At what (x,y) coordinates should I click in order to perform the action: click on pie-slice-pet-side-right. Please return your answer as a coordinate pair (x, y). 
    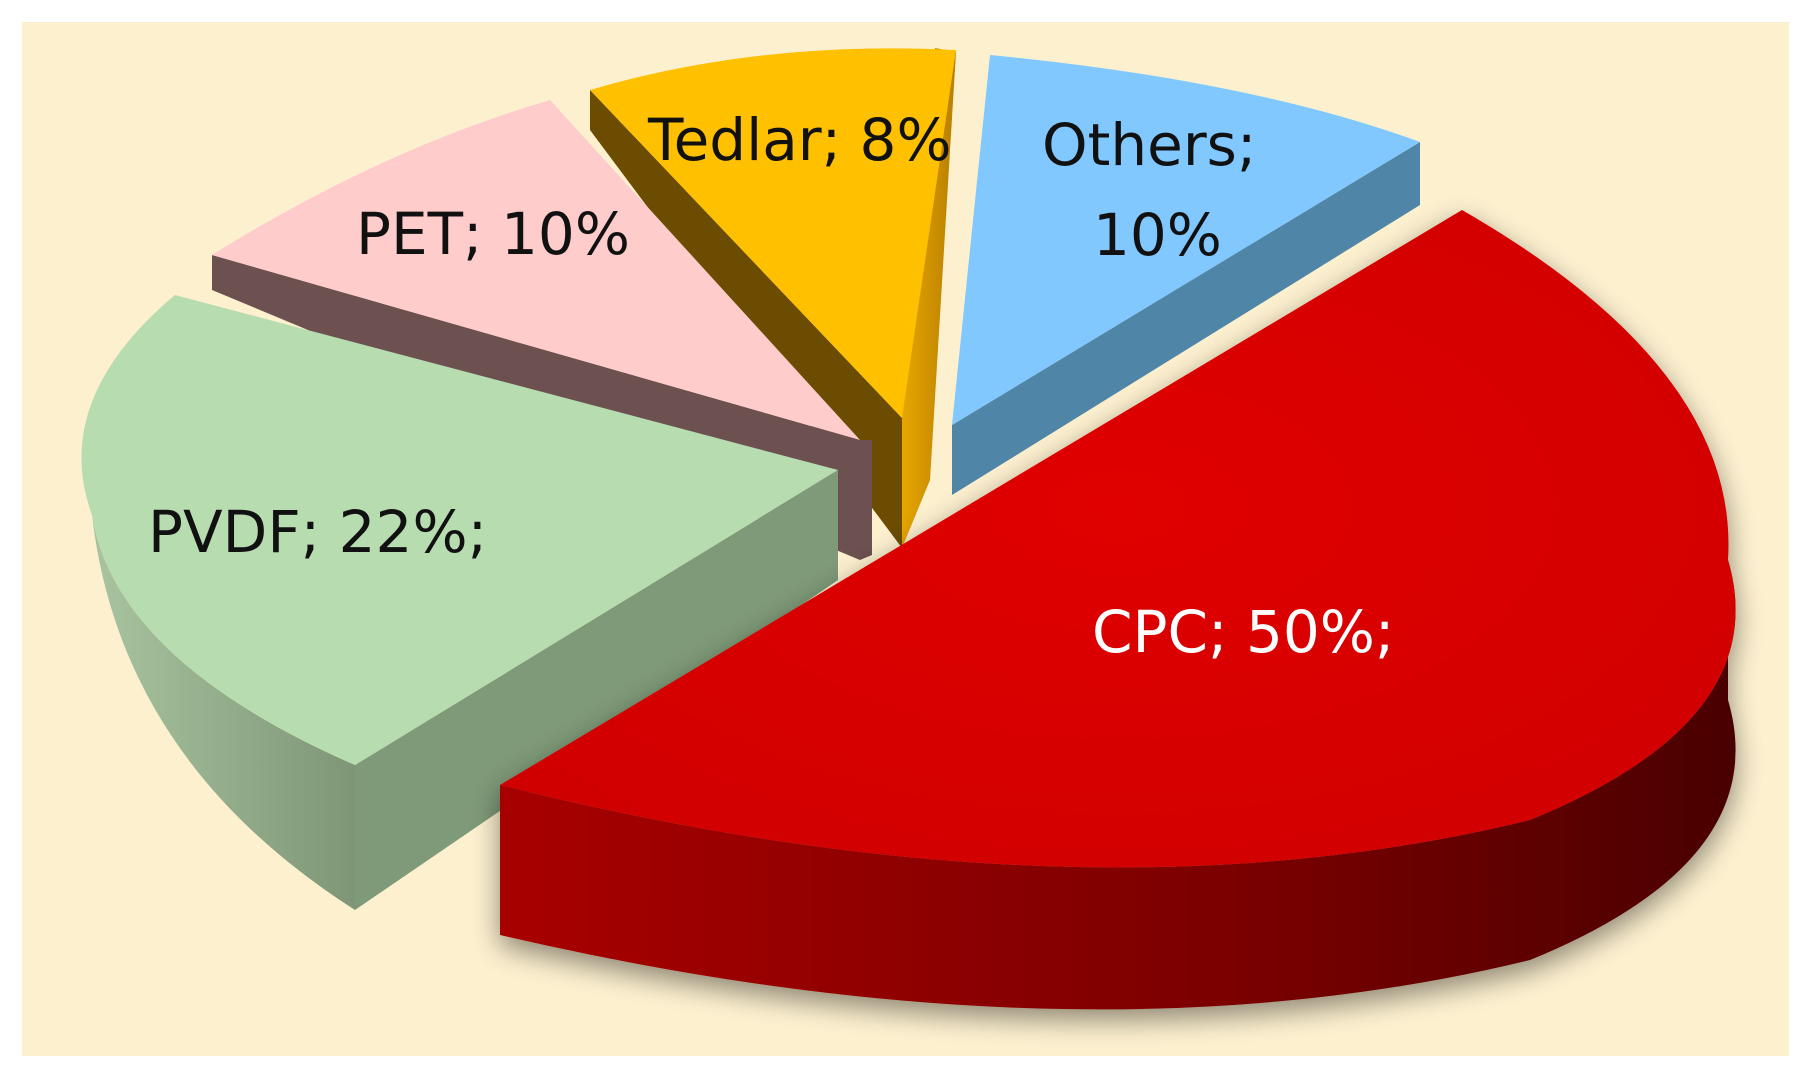
    Looking at the image, I should click on (866, 500).